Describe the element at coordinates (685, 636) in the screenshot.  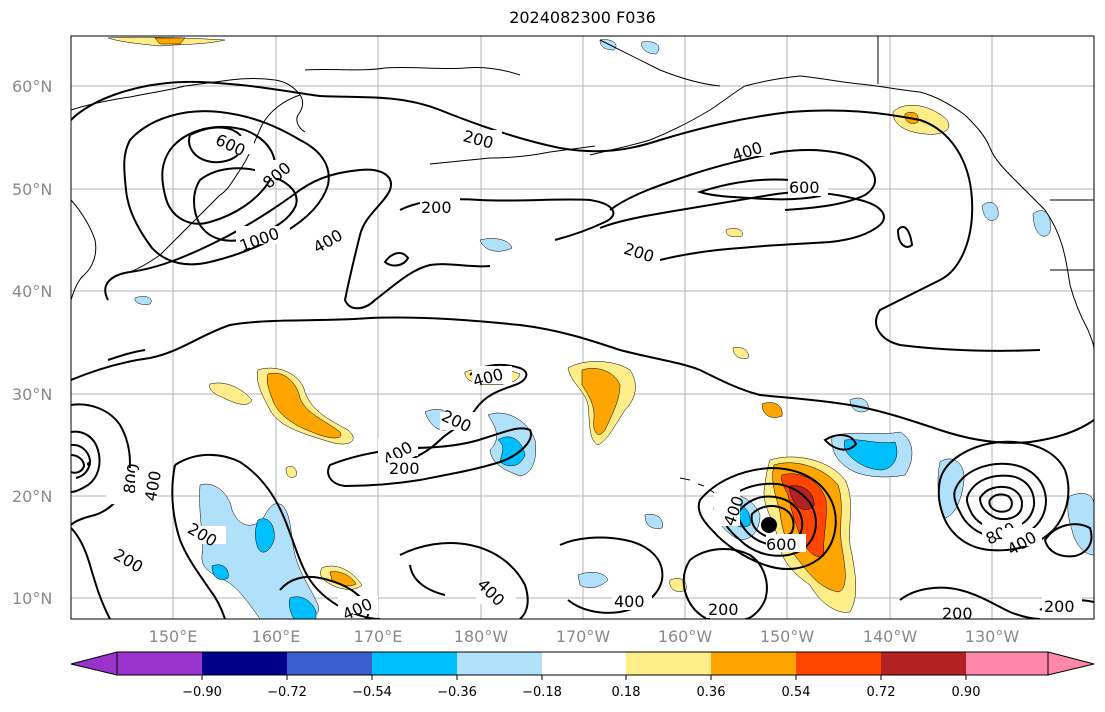
I see `lon-label: 160°W` at that location.